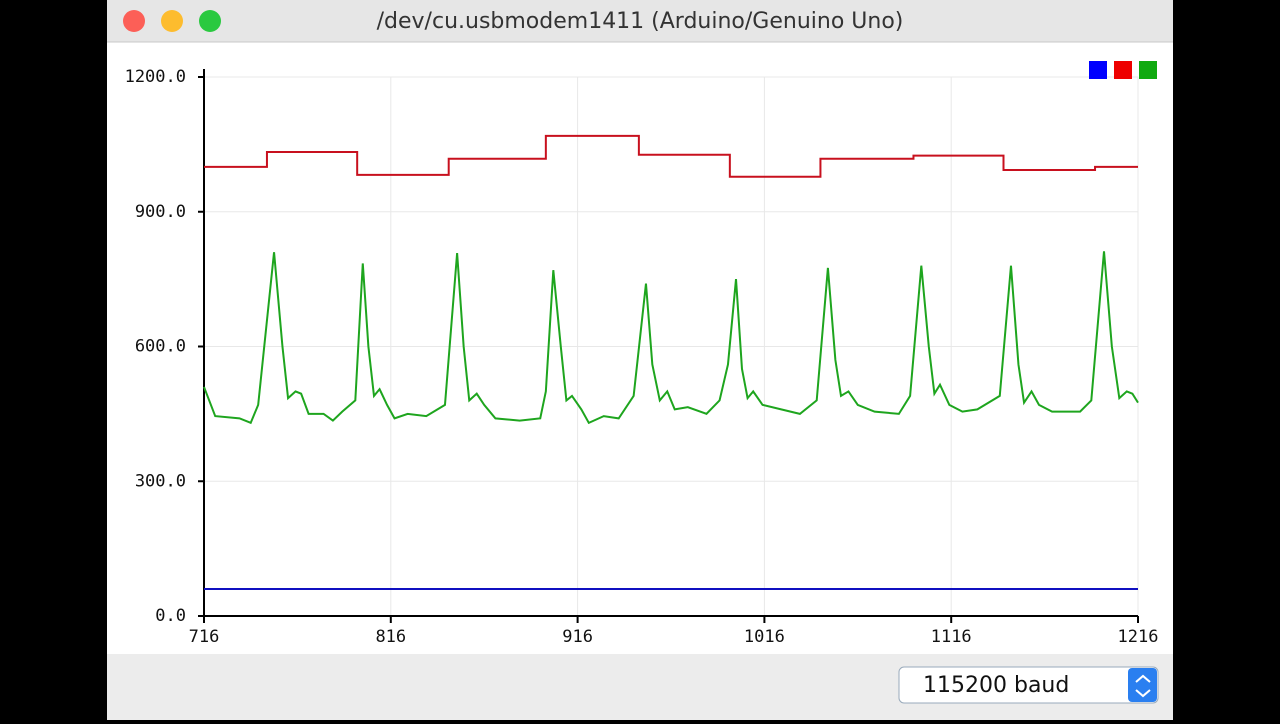 This screenshot has width=1280, height=724. I want to click on stepper-arrows, so click(1143, 686).